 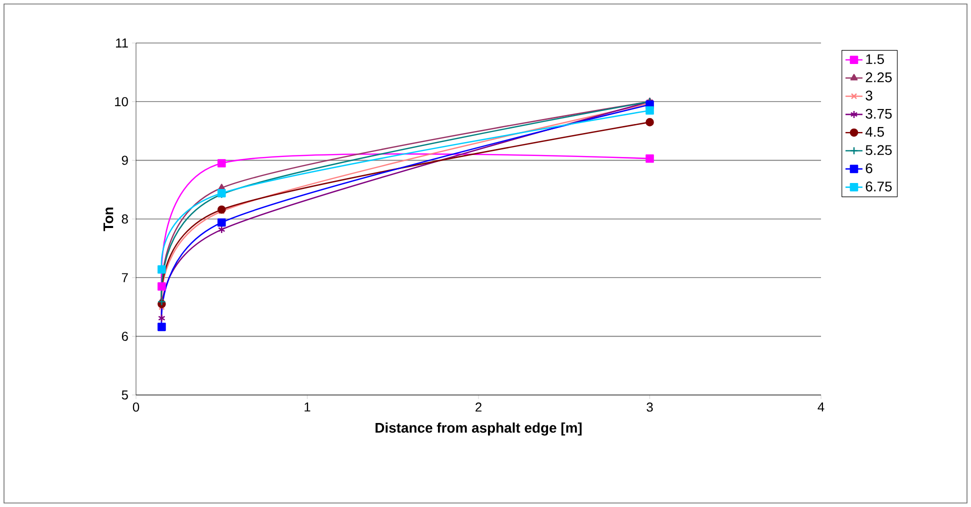 What do you see at coordinates (874, 132) in the screenshot?
I see `legend-label: 4.5` at bounding box center [874, 132].